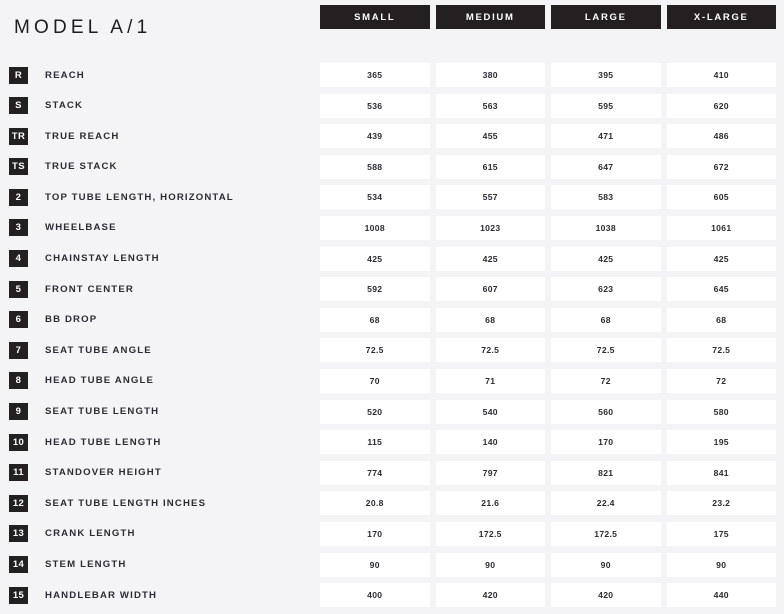 The width and height of the screenshot is (784, 614). Describe the element at coordinates (160, 197) in the screenshot. I see `row-header: 2 TOP TUBE LENGTH, HORIZONTAL` at that location.